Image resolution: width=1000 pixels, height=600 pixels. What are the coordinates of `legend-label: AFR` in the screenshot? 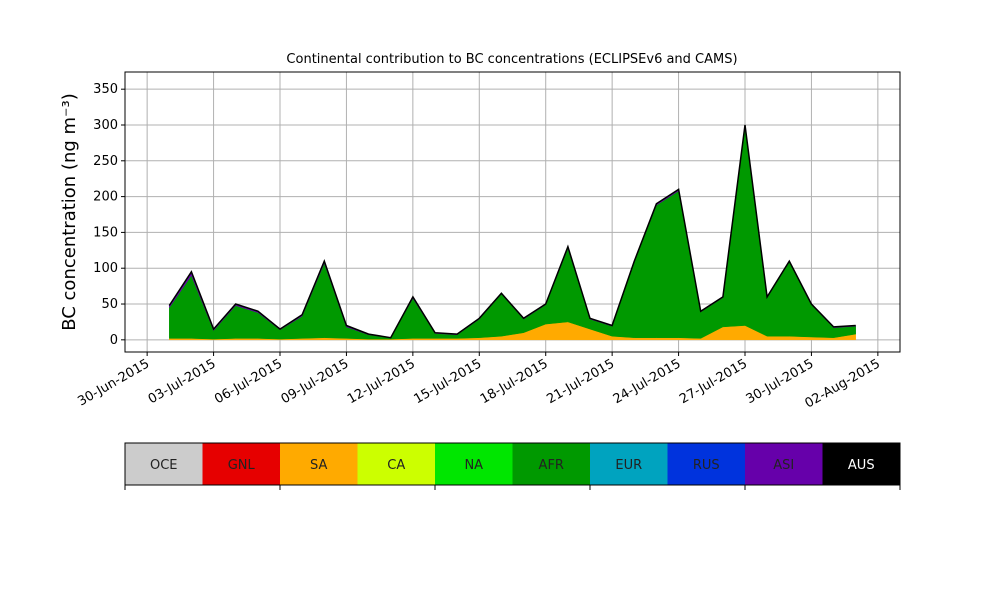 It's located at (551, 465).